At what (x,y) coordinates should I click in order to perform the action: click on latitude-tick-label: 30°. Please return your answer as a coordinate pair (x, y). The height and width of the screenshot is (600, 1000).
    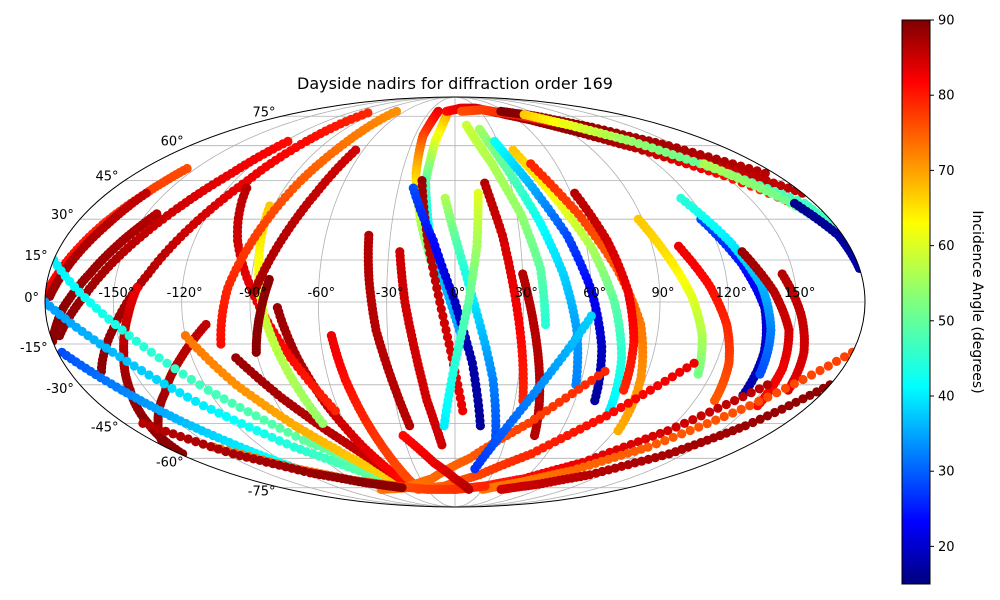
    Looking at the image, I should click on (62, 215).